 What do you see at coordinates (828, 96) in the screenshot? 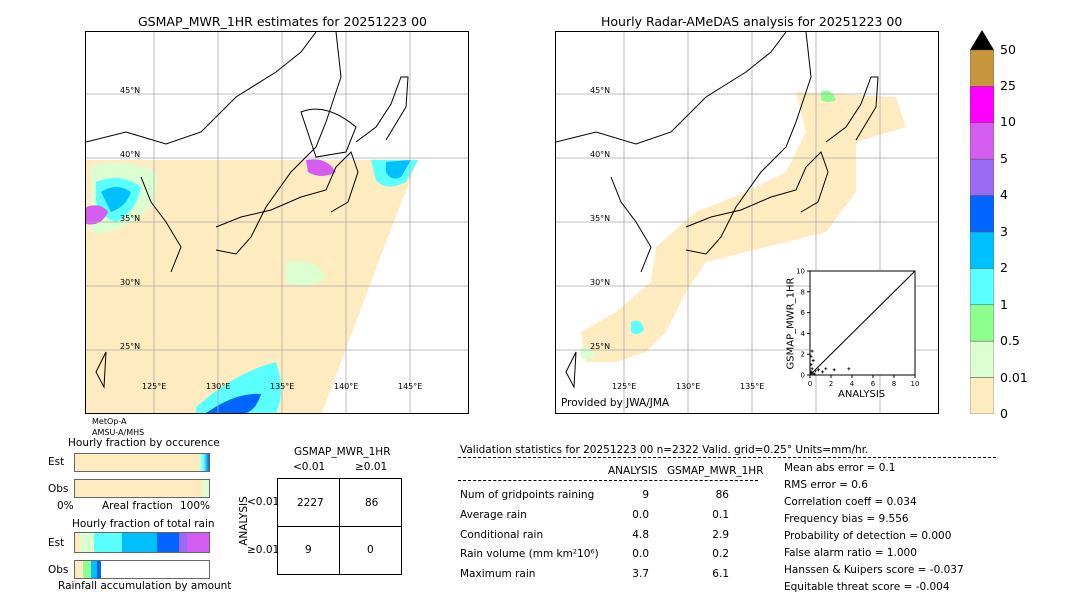
I see `right-rain-green` at bounding box center [828, 96].